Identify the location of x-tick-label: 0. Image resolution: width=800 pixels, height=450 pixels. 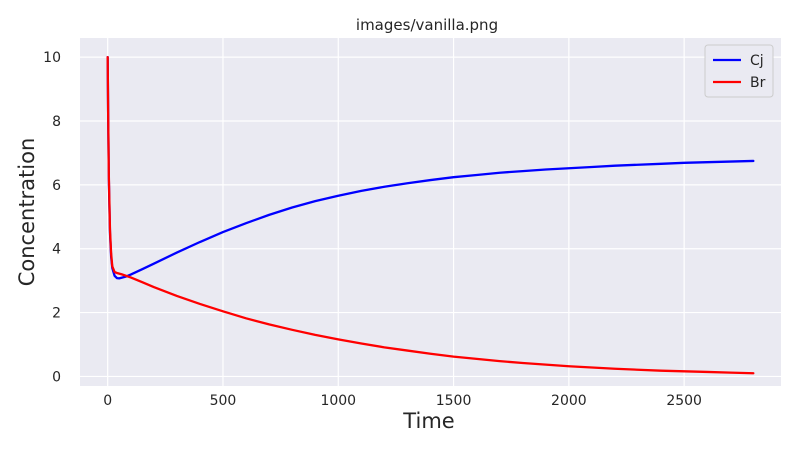
(107, 401).